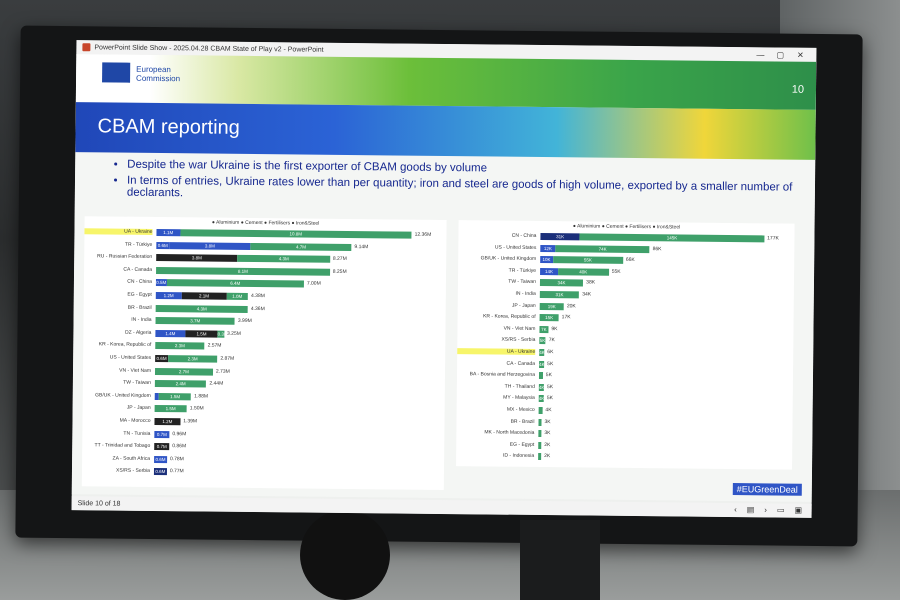  Describe the element at coordinates (750, 510) in the screenshot. I see `slide-sorter-icon: ▤` at that location.